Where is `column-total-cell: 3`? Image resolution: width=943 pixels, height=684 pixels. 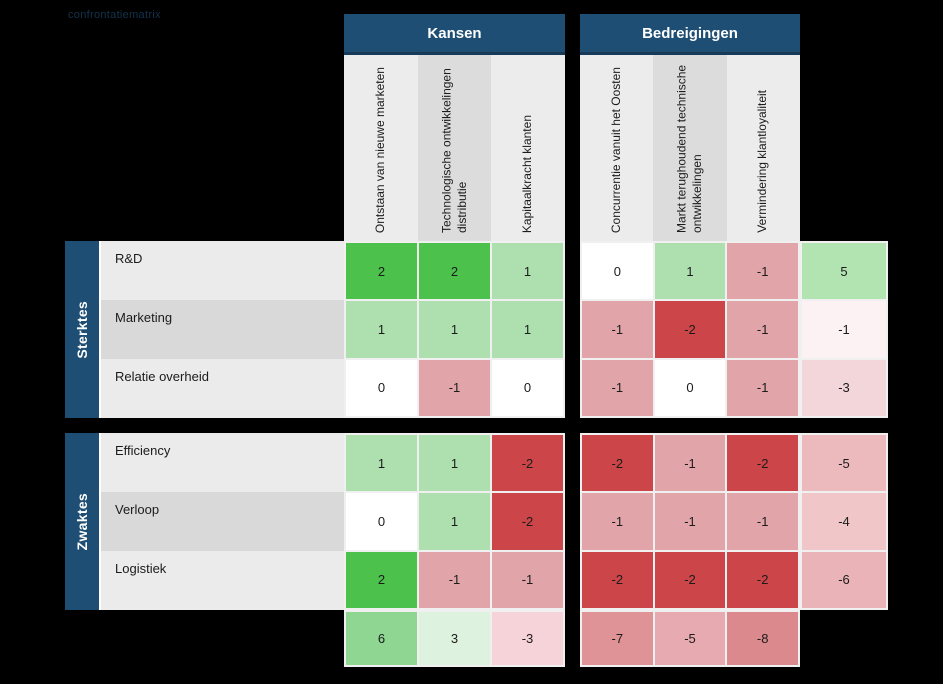 column-total-cell: 3 is located at coordinates (454, 638).